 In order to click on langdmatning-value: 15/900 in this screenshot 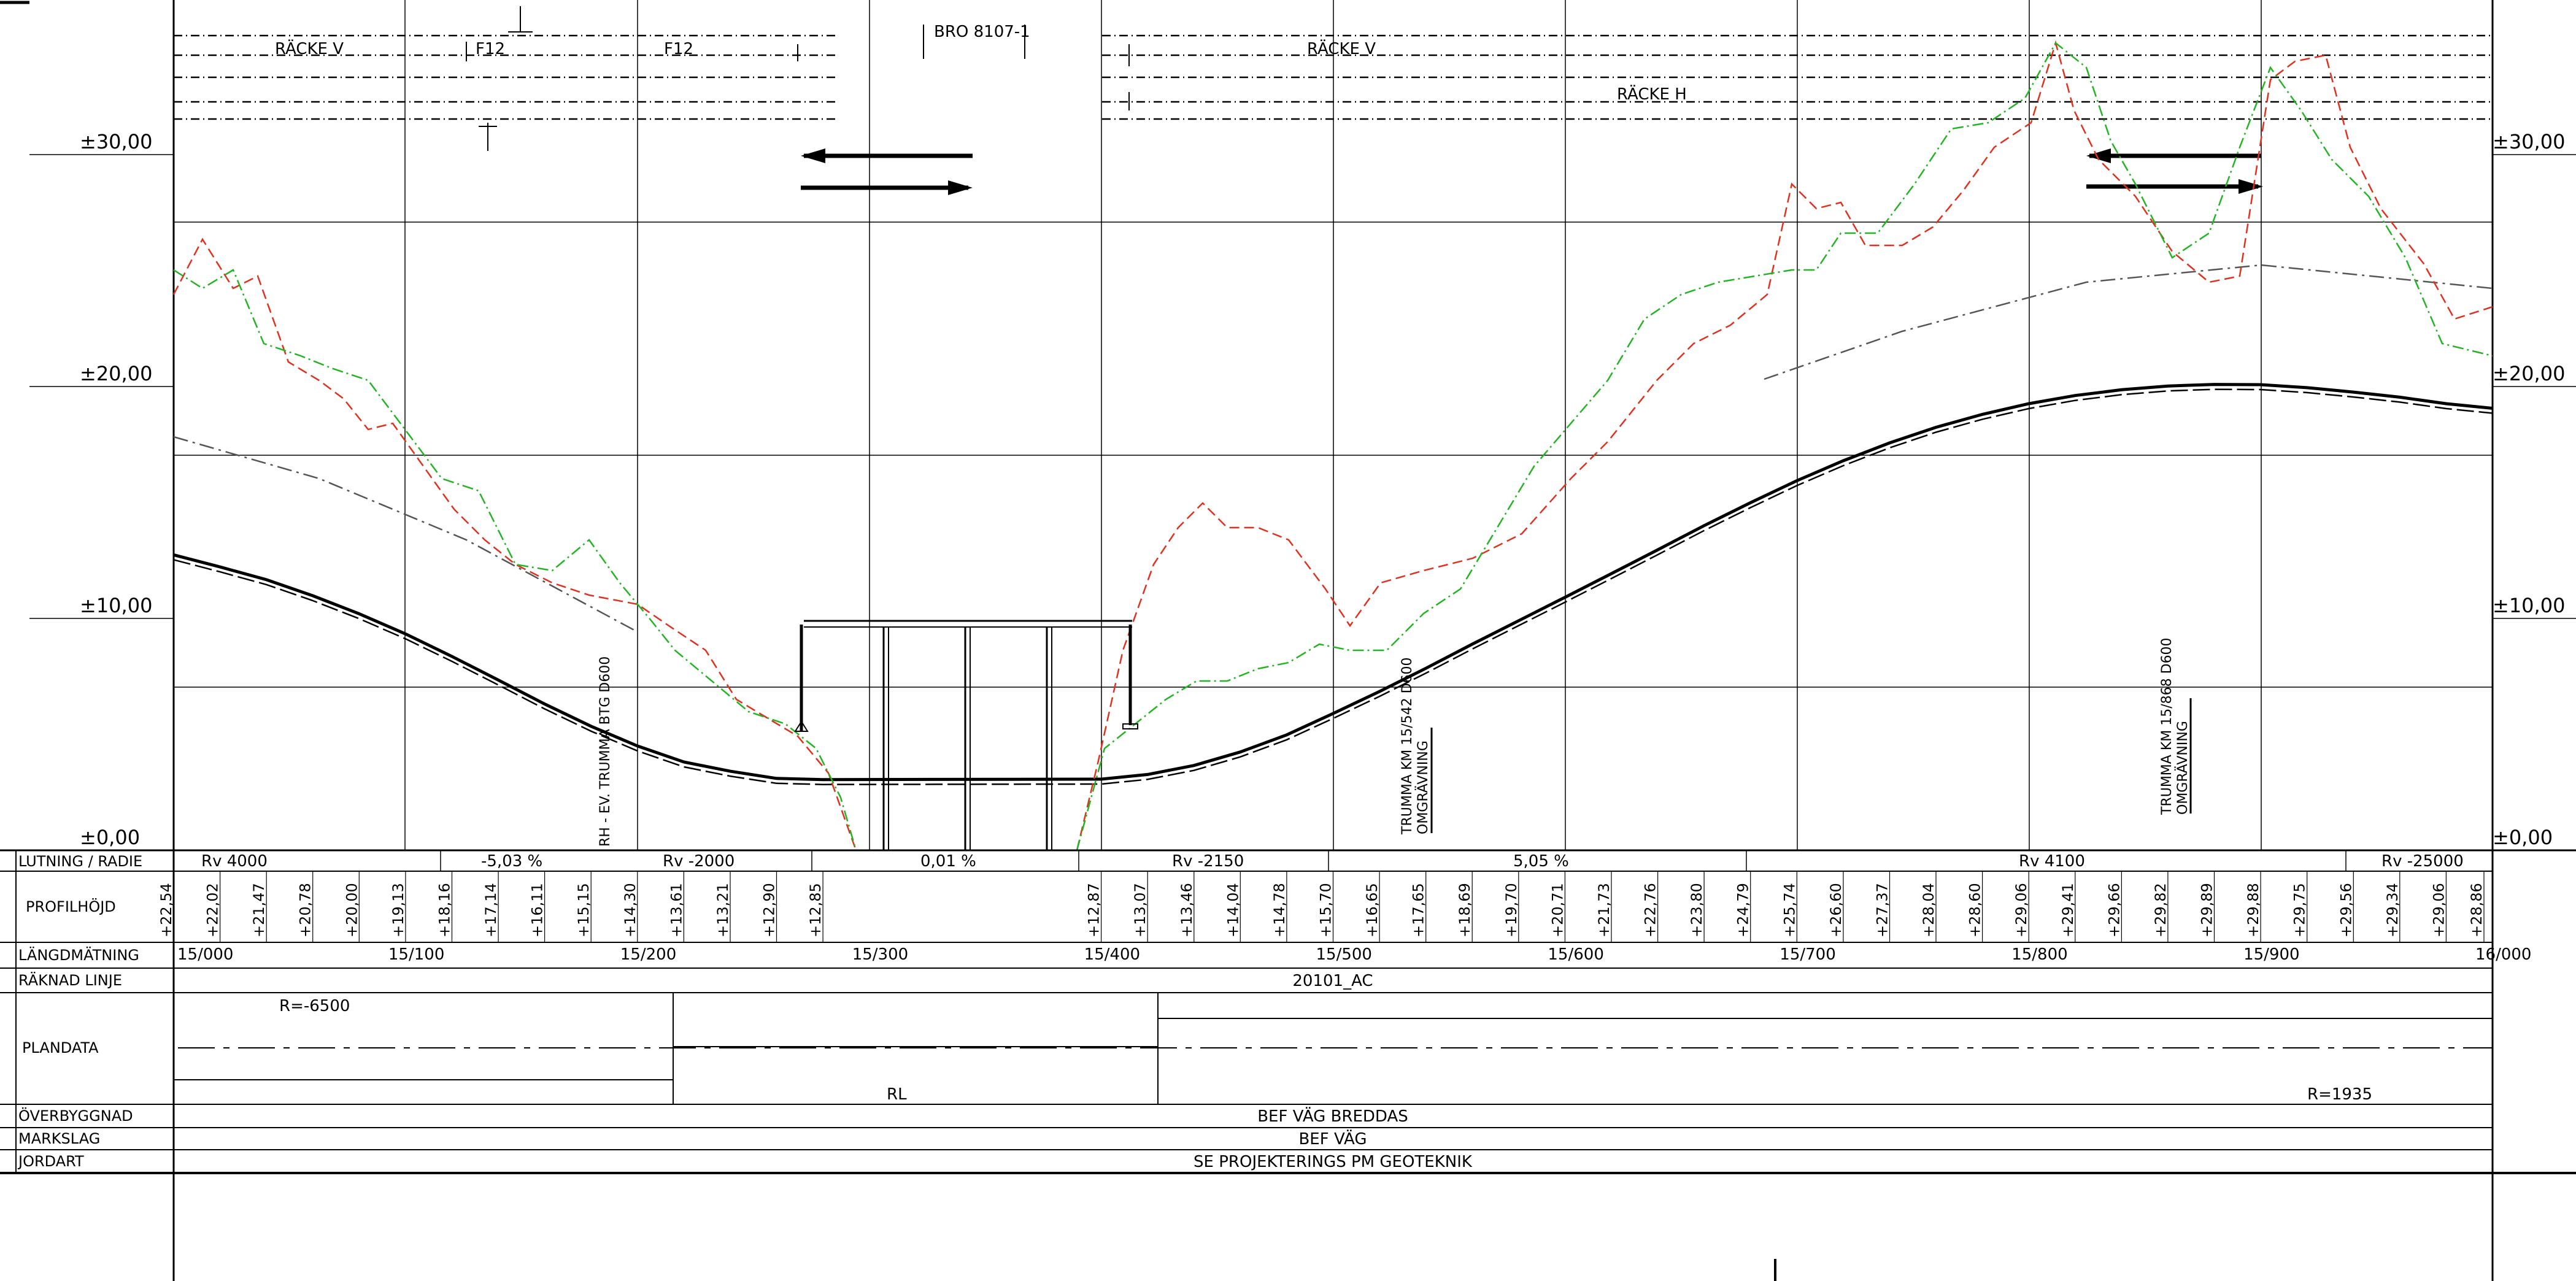, I will do `click(2271, 954)`.